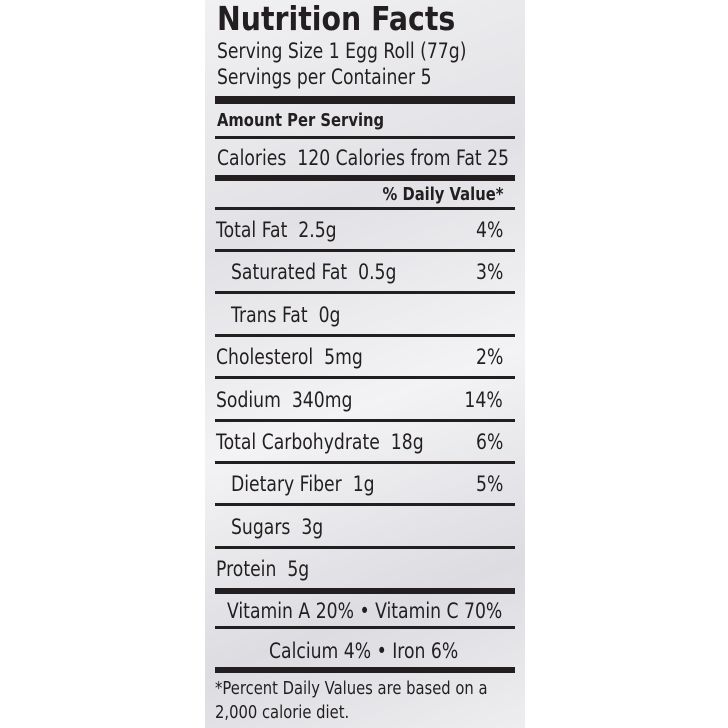 The height and width of the screenshot is (728, 728). Describe the element at coordinates (252, 158) in the screenshot. I see `calories-label: Calories` at that location.